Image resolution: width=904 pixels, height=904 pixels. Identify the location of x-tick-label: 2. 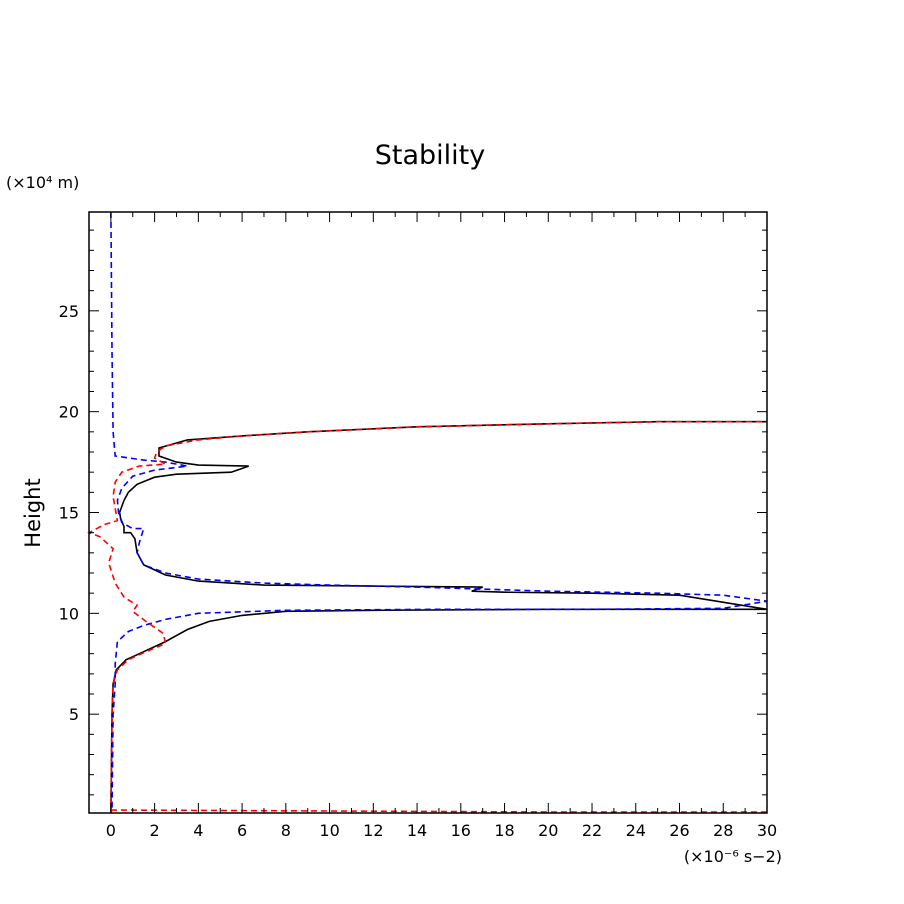
(155, 830).